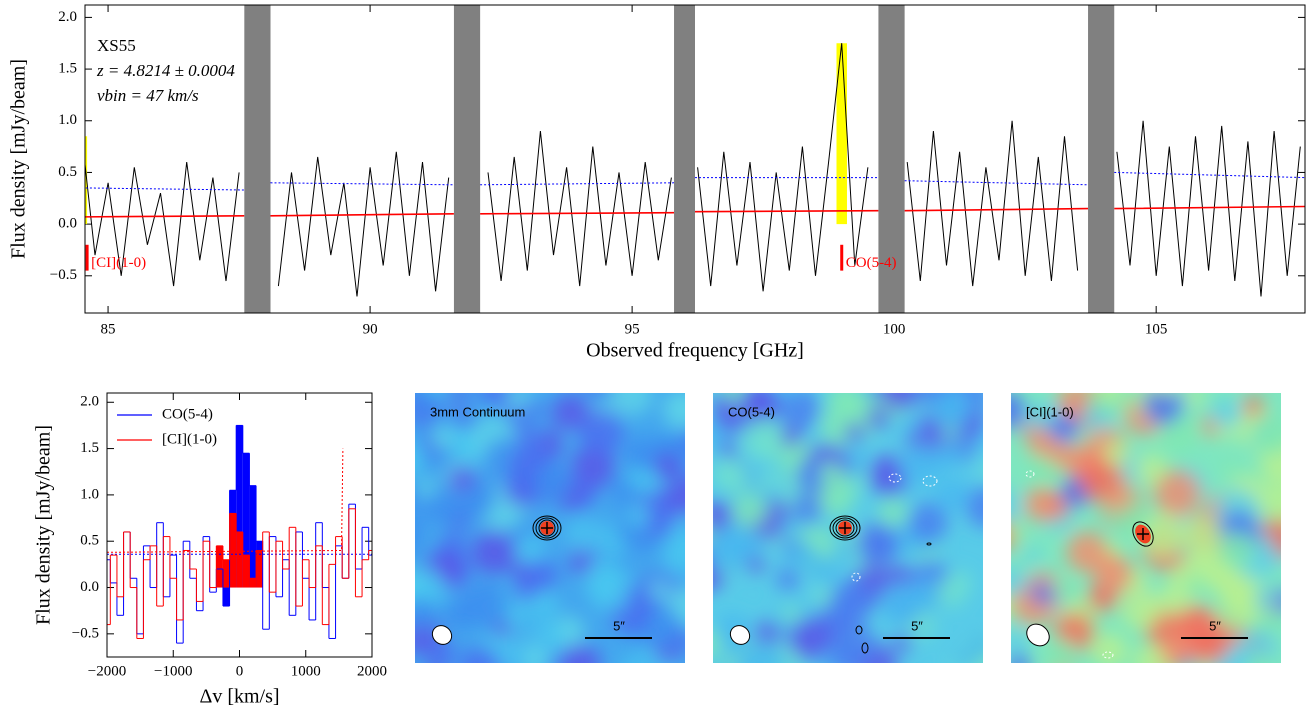 The width and height of the screenshot is (1314, 713). I want to click on negative-contour, so click(1030, 474).